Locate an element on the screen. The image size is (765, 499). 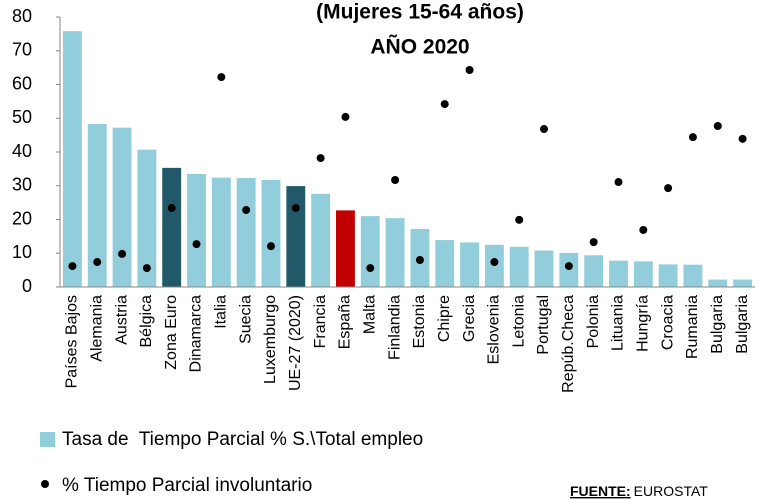
y-tick-label: 80 is located at coordinates (22, 16).